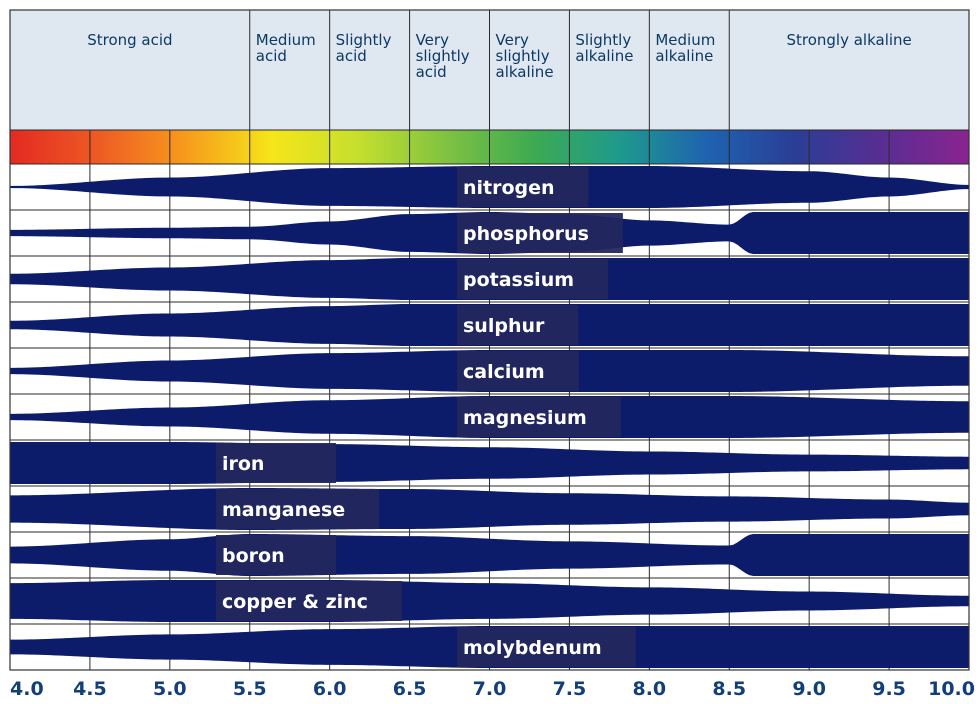  I want to click on ph-category-label: Medium alkaline, so click(685, 48).